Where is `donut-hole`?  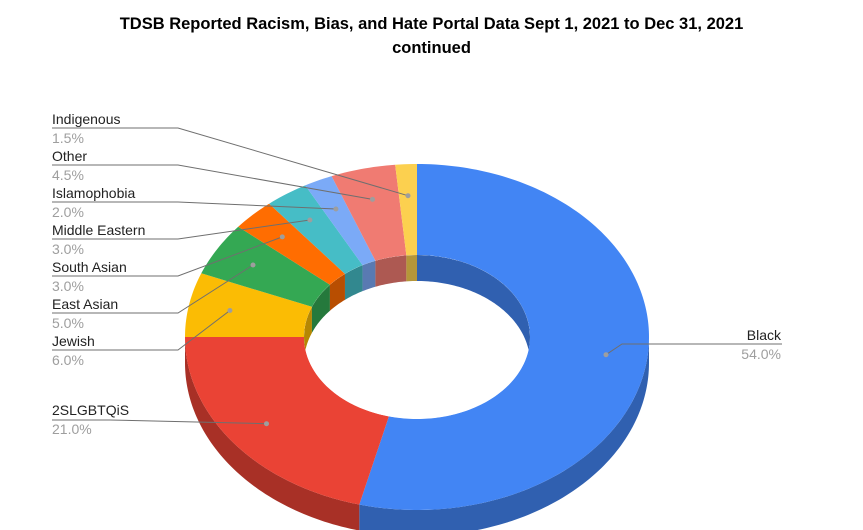
donut-hole is located at coordinates (417, 337).